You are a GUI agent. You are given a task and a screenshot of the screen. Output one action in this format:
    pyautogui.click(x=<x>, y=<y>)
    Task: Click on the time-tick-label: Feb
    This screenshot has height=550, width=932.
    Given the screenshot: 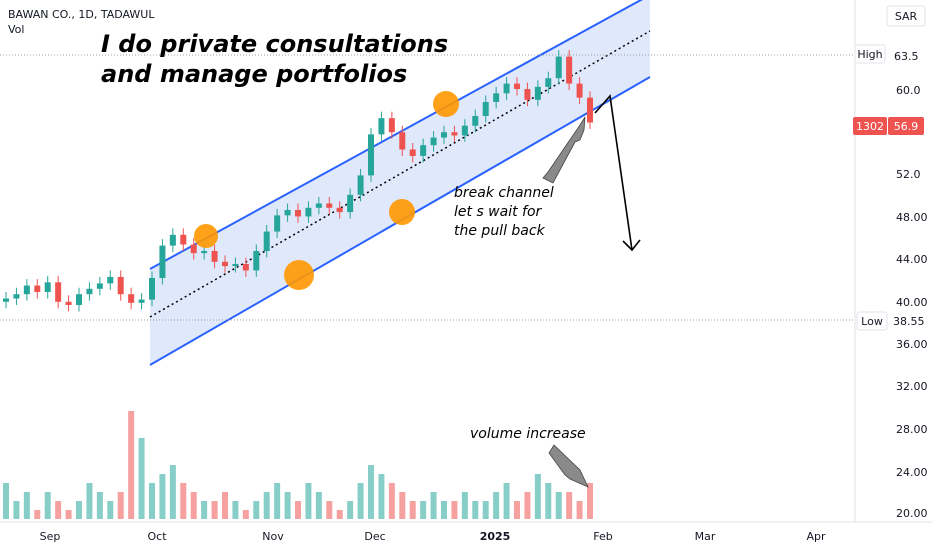 What is the action you would take?
    pyautogui.click(x=602, y=536)
    